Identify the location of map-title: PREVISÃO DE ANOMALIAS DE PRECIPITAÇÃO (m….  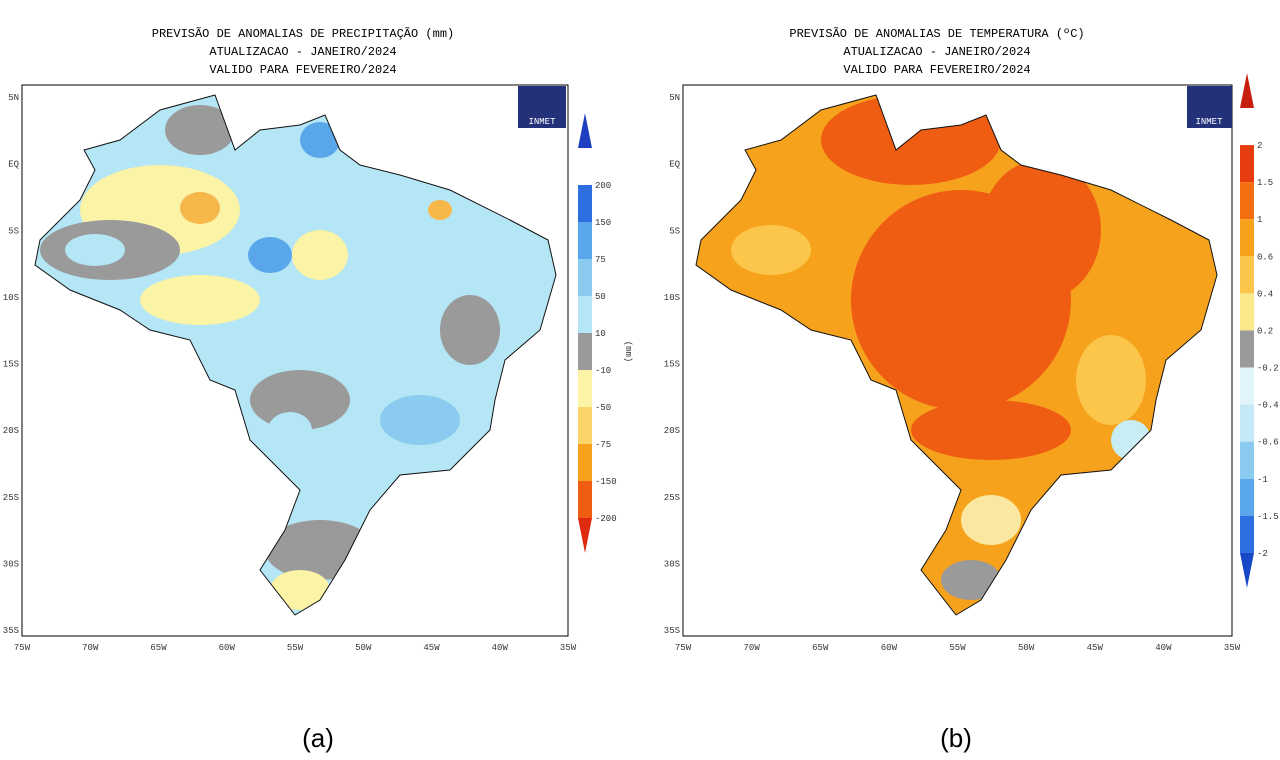
(303, 33).